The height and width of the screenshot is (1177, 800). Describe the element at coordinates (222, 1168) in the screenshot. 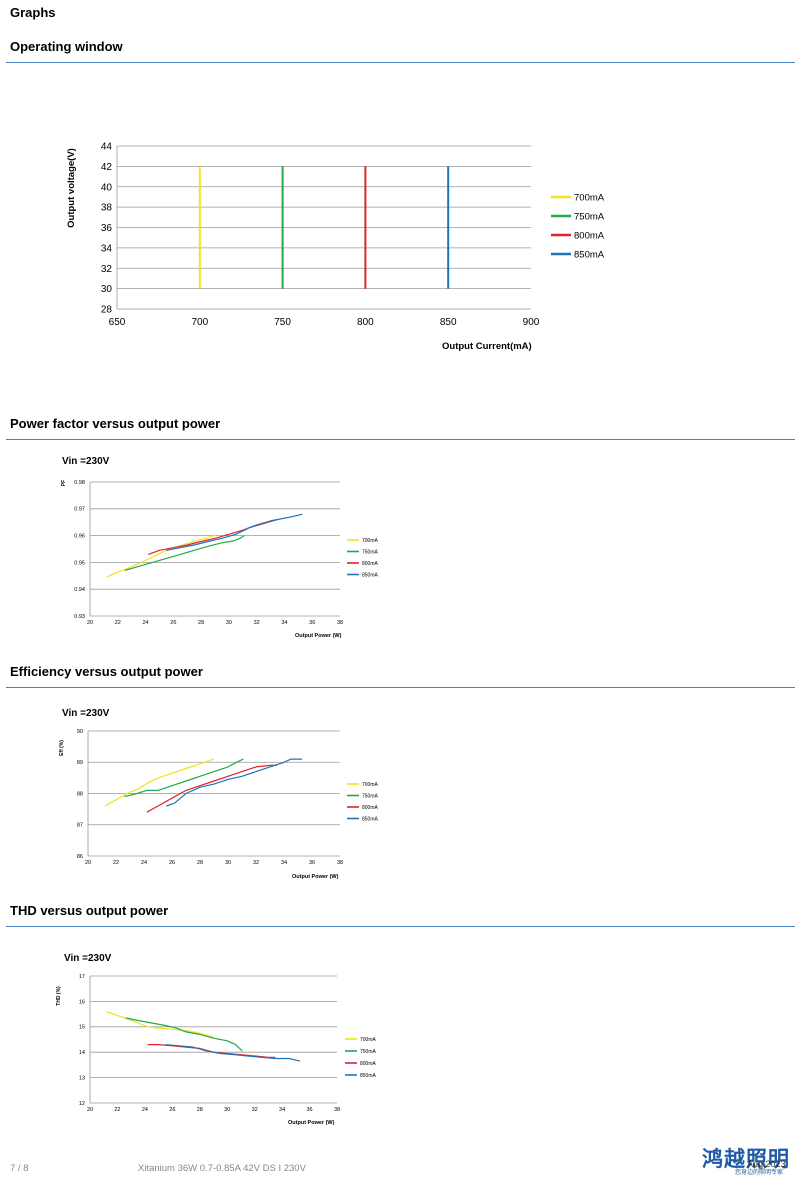

I see `footer-document-title: Xitanium 36W 0.7-0.85A 42V DS I 230V` at that location.